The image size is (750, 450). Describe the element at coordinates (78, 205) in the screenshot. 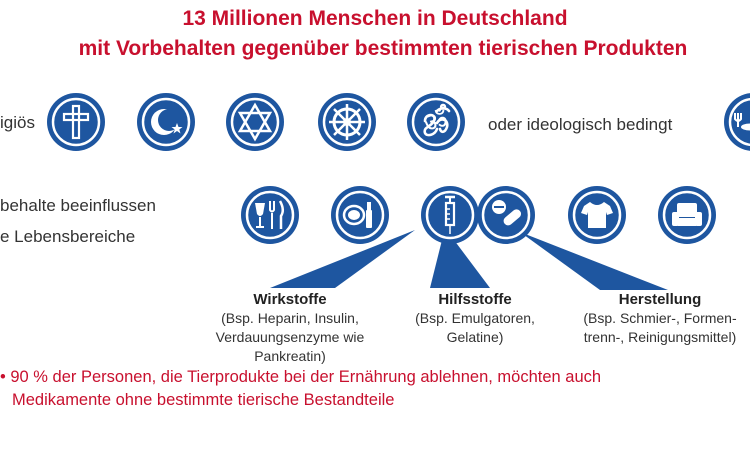

I see `life-areas-label-line-1: behalte beeinflussen` at that location.